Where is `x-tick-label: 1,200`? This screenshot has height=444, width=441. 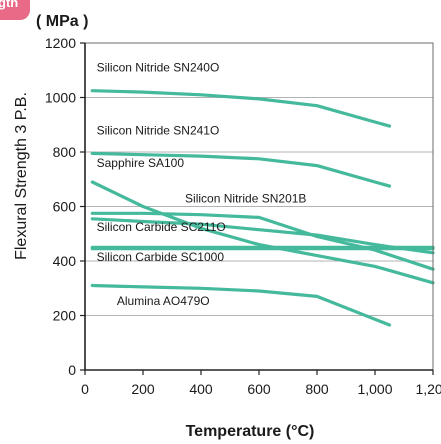
x-tick-label: 1,200 is located at coordinates (428, 389).